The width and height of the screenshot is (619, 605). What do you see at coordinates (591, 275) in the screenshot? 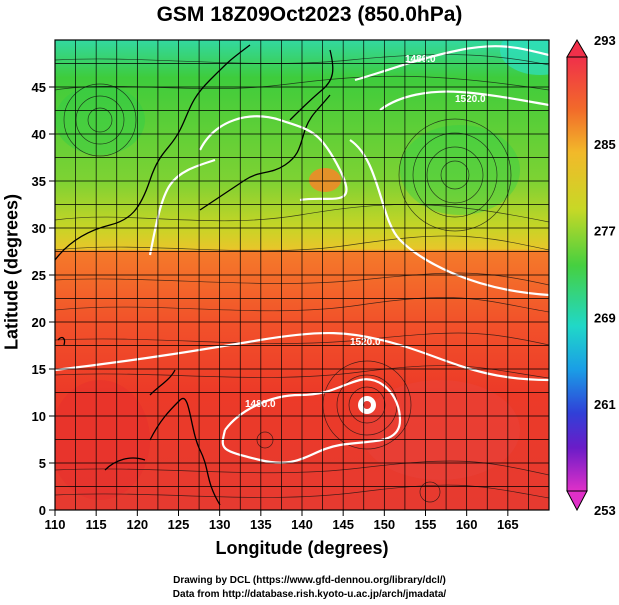
I see `colorbar: 293 285 277 269 261 253` at bounding box center [591, 275].